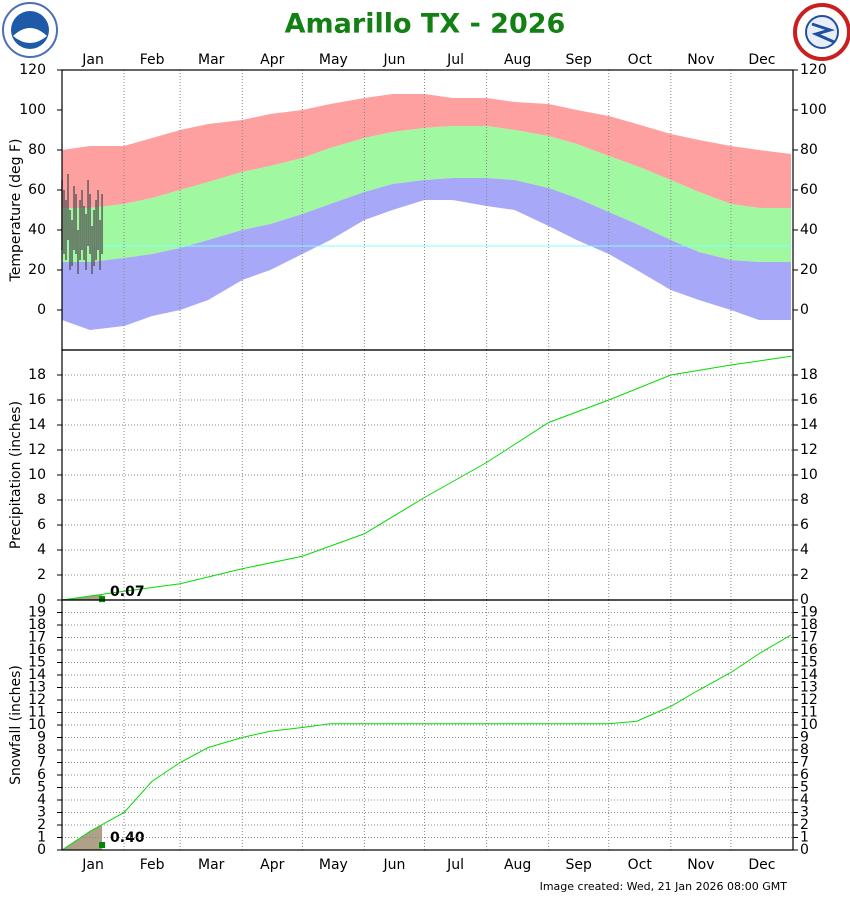 This screenshot has height=900, width=850. Describe the element at coordinates (804, 763) in the screenshot. I see `y-tick-label-right: 7` at that location.